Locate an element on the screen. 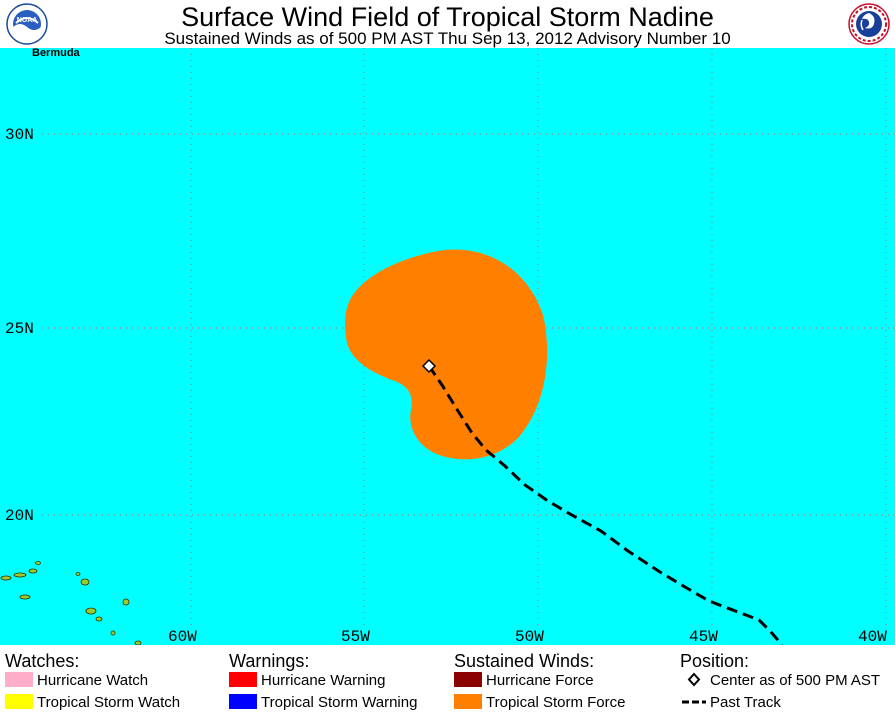 The image size is (895, 716). legend-item-tropical-storm-force: Tropical Storm Force is located at coordinates (539, 703).